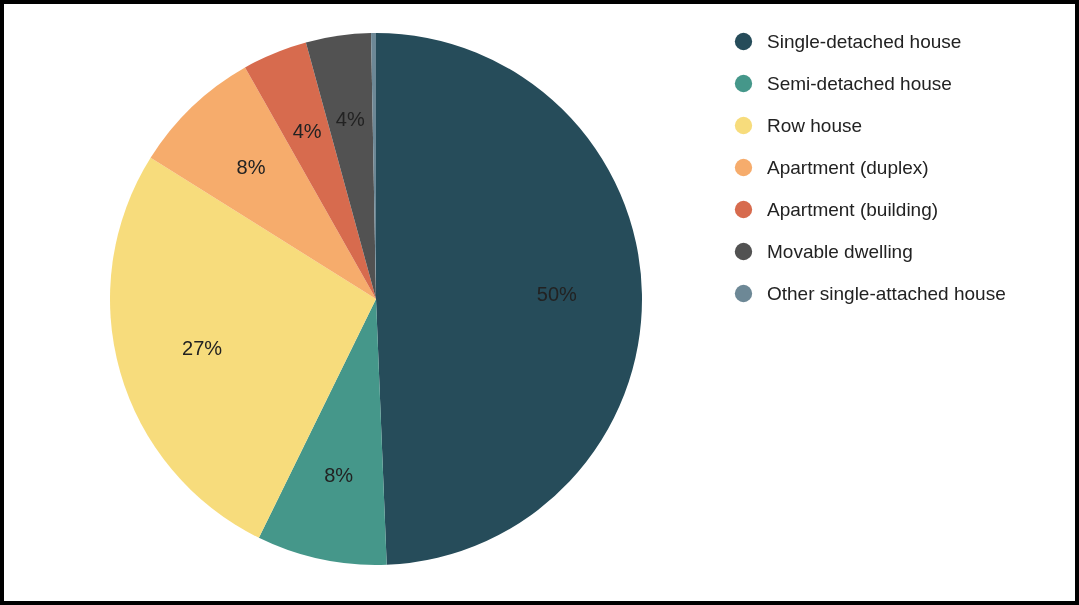  I want to click on legend-label: Apartment (duplex), so click(848, 167).